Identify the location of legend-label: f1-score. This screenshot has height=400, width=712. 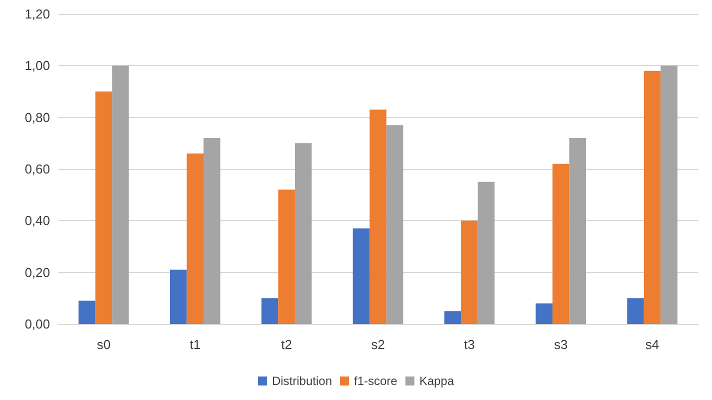
(376, 381).